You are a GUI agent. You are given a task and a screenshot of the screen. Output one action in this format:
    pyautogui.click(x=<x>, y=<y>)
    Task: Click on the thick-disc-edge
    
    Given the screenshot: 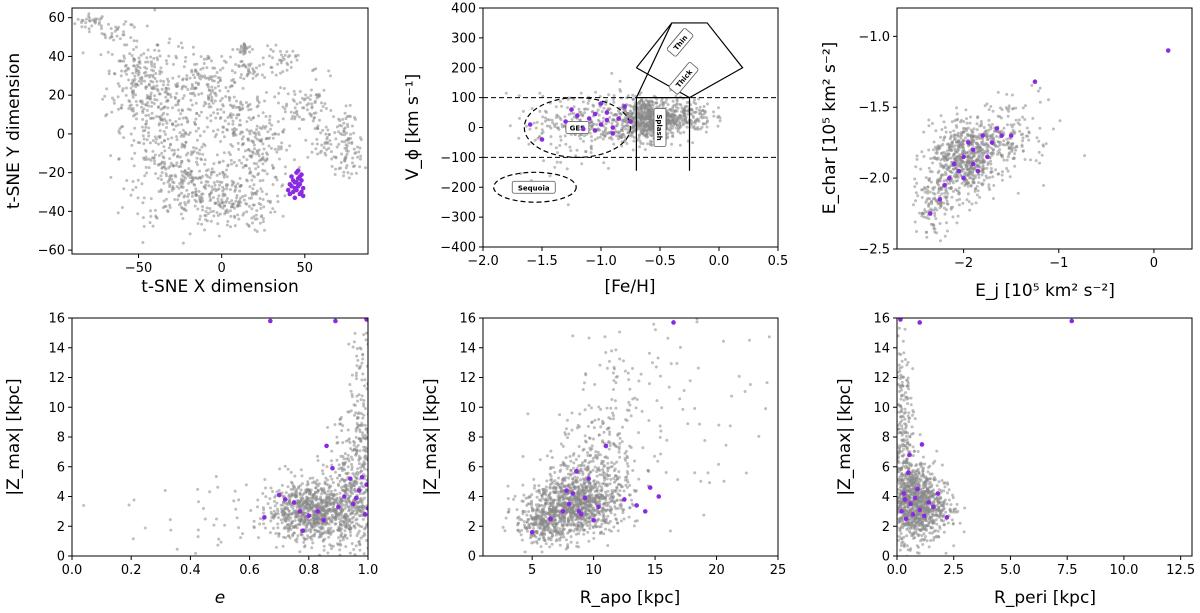 What is the action you would take?
    pyautogui.click(x=663, y=83)
    